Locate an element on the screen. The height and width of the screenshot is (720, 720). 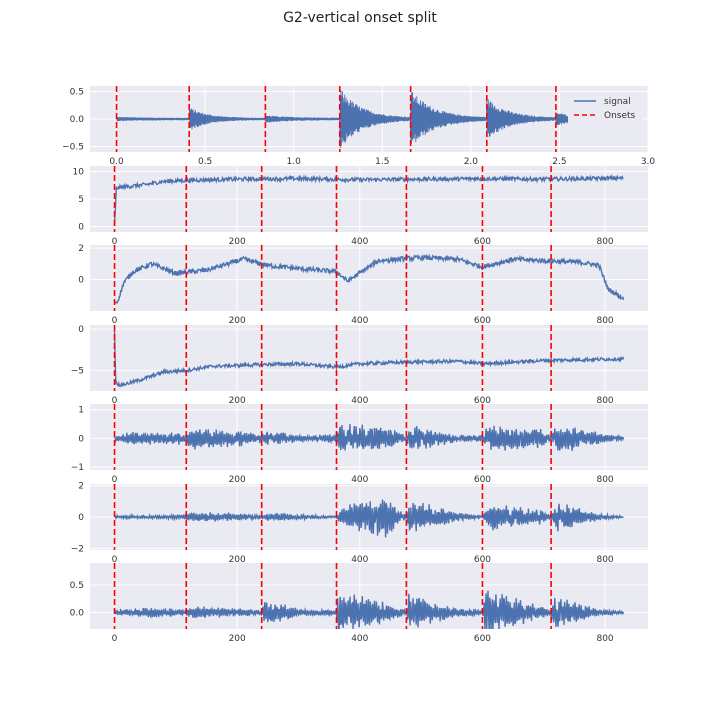
y-tick-label: 1 is located at coordinates (81, 411).